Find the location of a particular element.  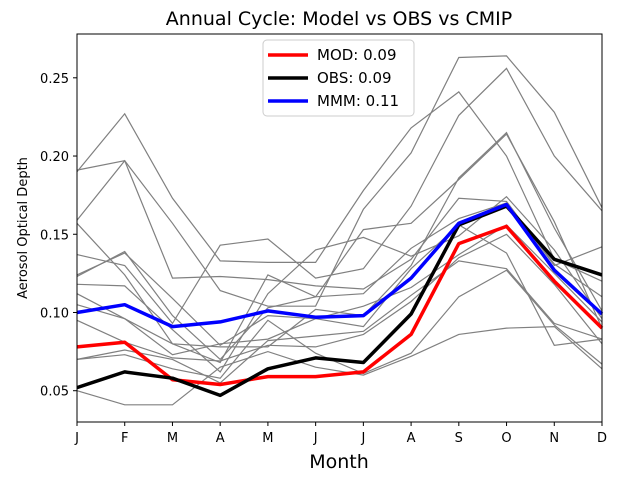

y-tick-label: 0.25 is located at coordinates (54, 79).